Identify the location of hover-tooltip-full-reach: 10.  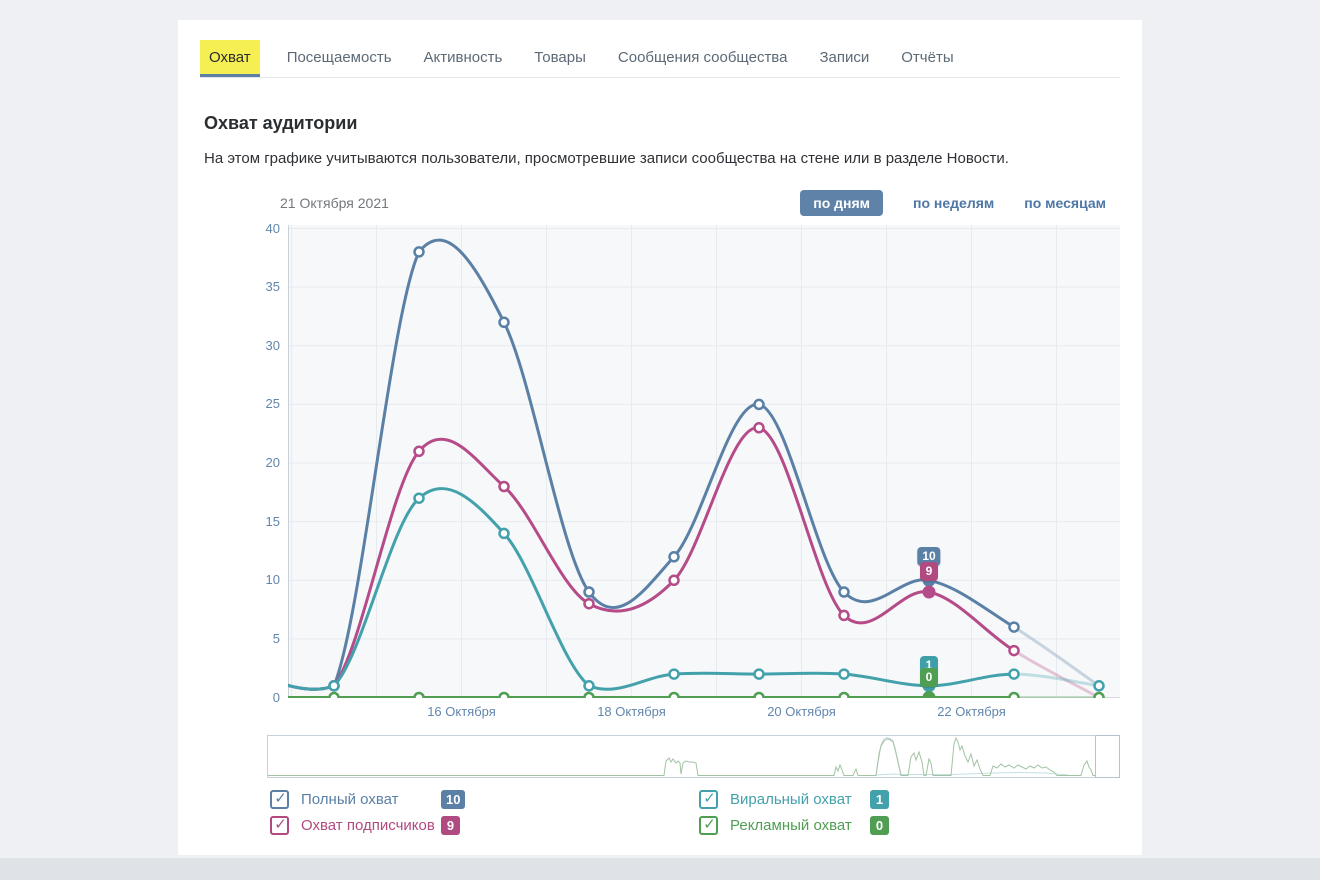
(929, 557).